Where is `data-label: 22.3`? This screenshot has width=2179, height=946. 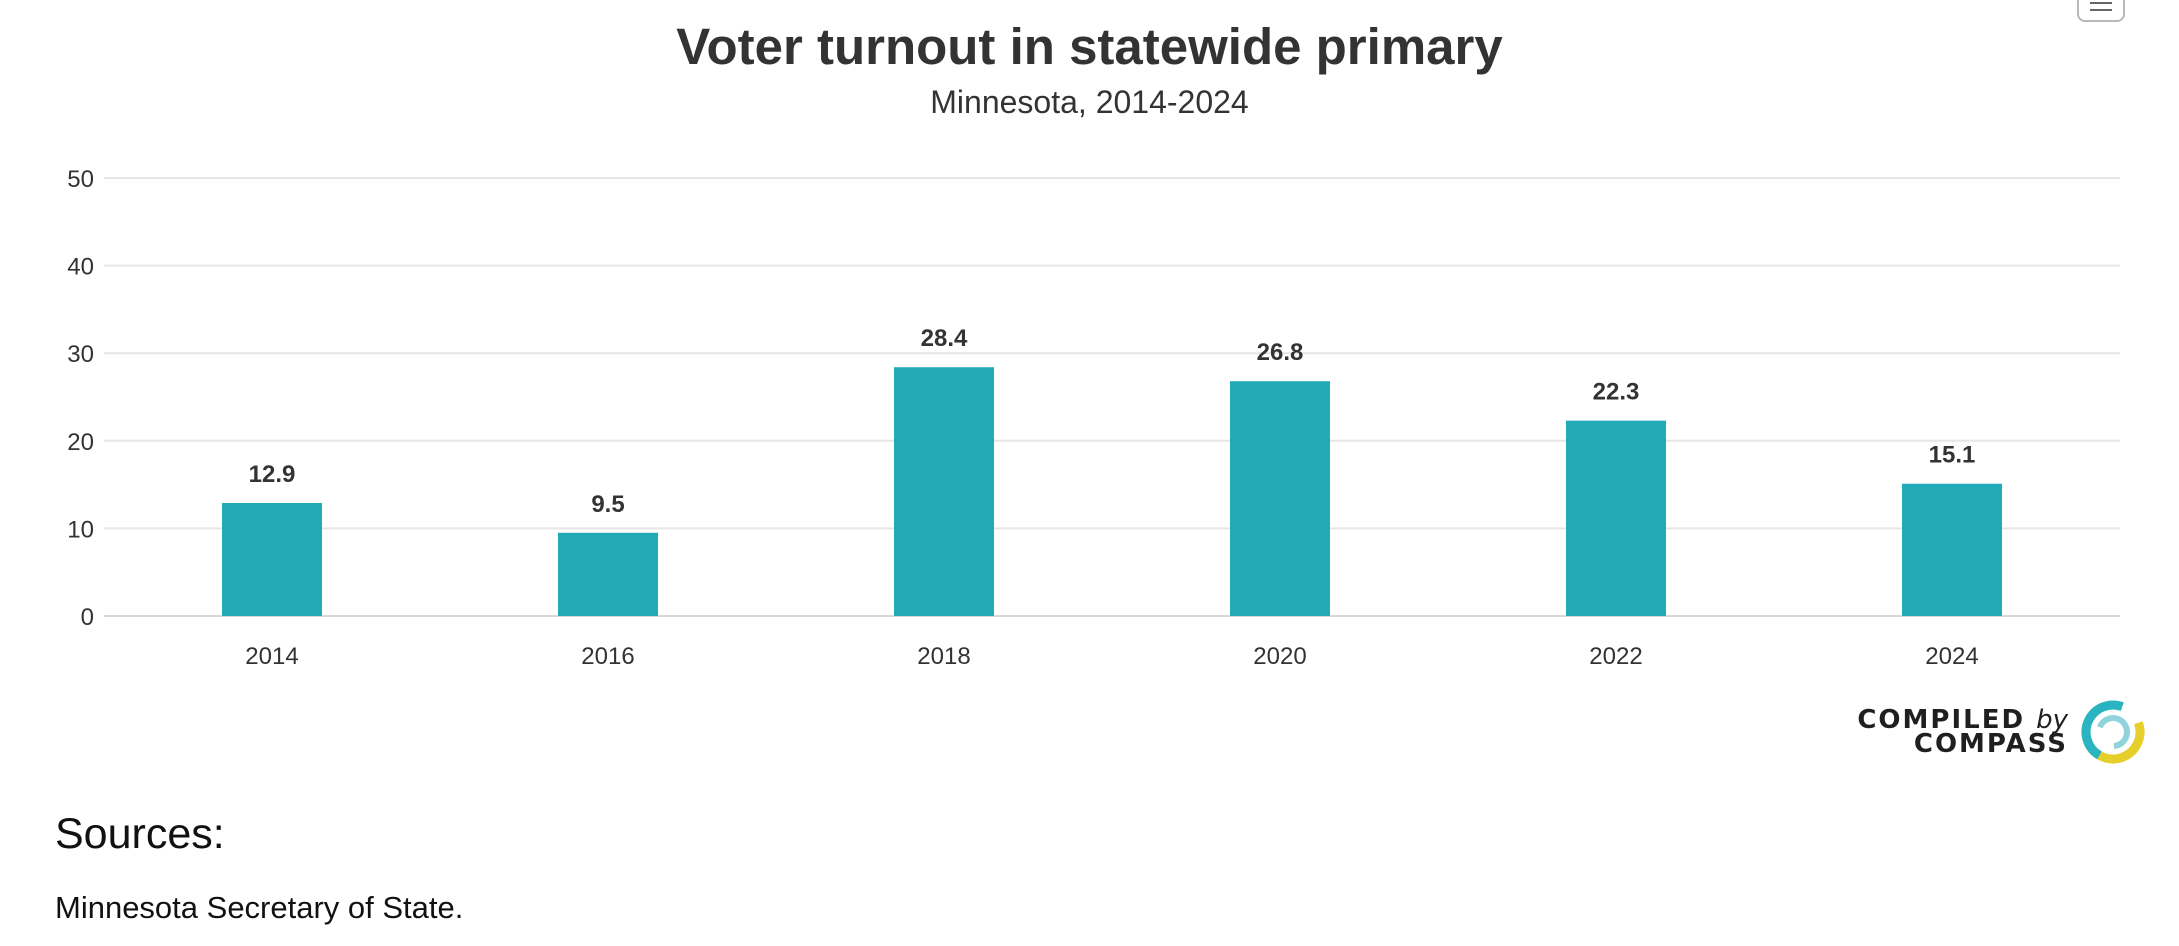 data-label: 22.3 is located at coordinates (1616, 392).